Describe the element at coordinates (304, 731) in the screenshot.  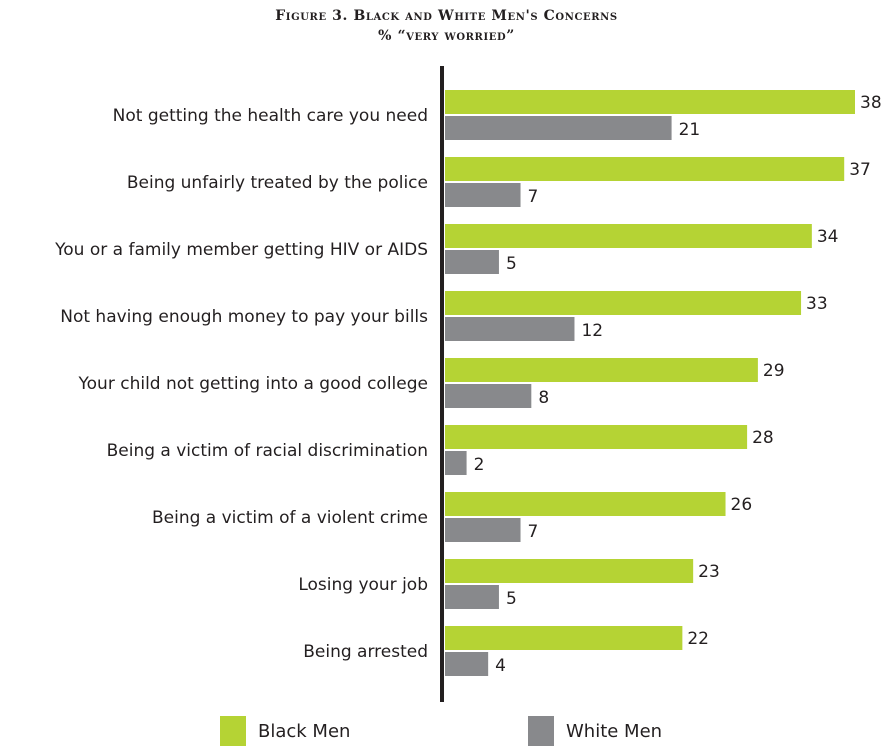
I see `legend-label-black-men: Black Men` at that location.